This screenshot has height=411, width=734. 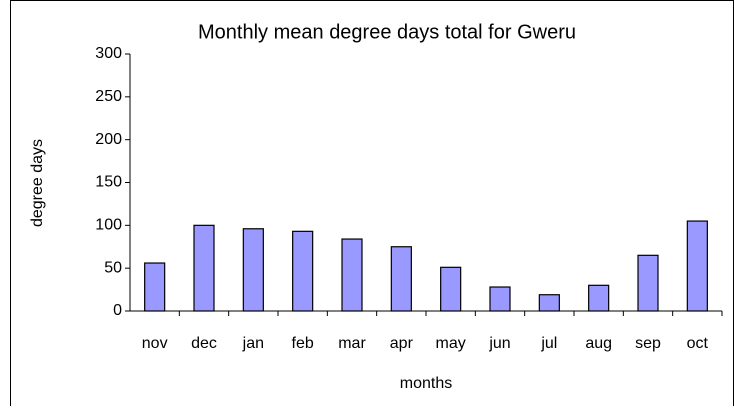 I want to click on y-tick-label: 50, so click(x=113, y=267).